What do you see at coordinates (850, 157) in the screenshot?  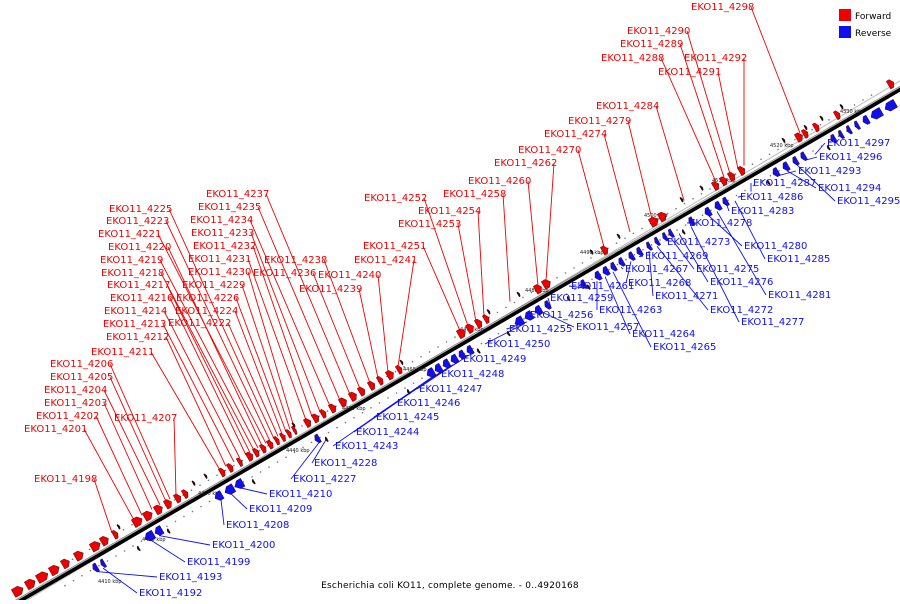 I see `gene-label-eko11-4296: EKO11_4296` at bounding box center [850, 157].